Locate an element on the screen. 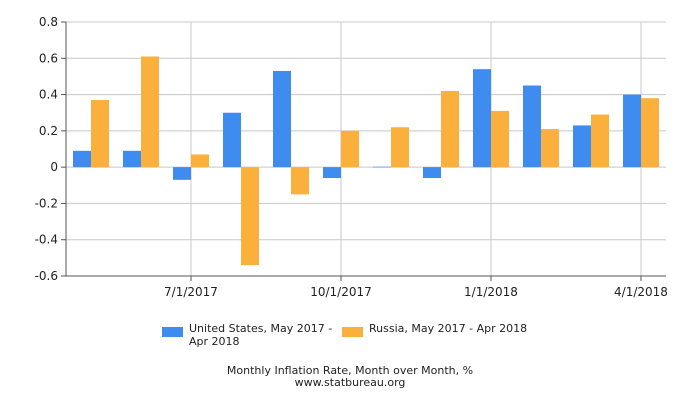  x-tick-label: 4/1/2018 is located at coordinates (641, 292).